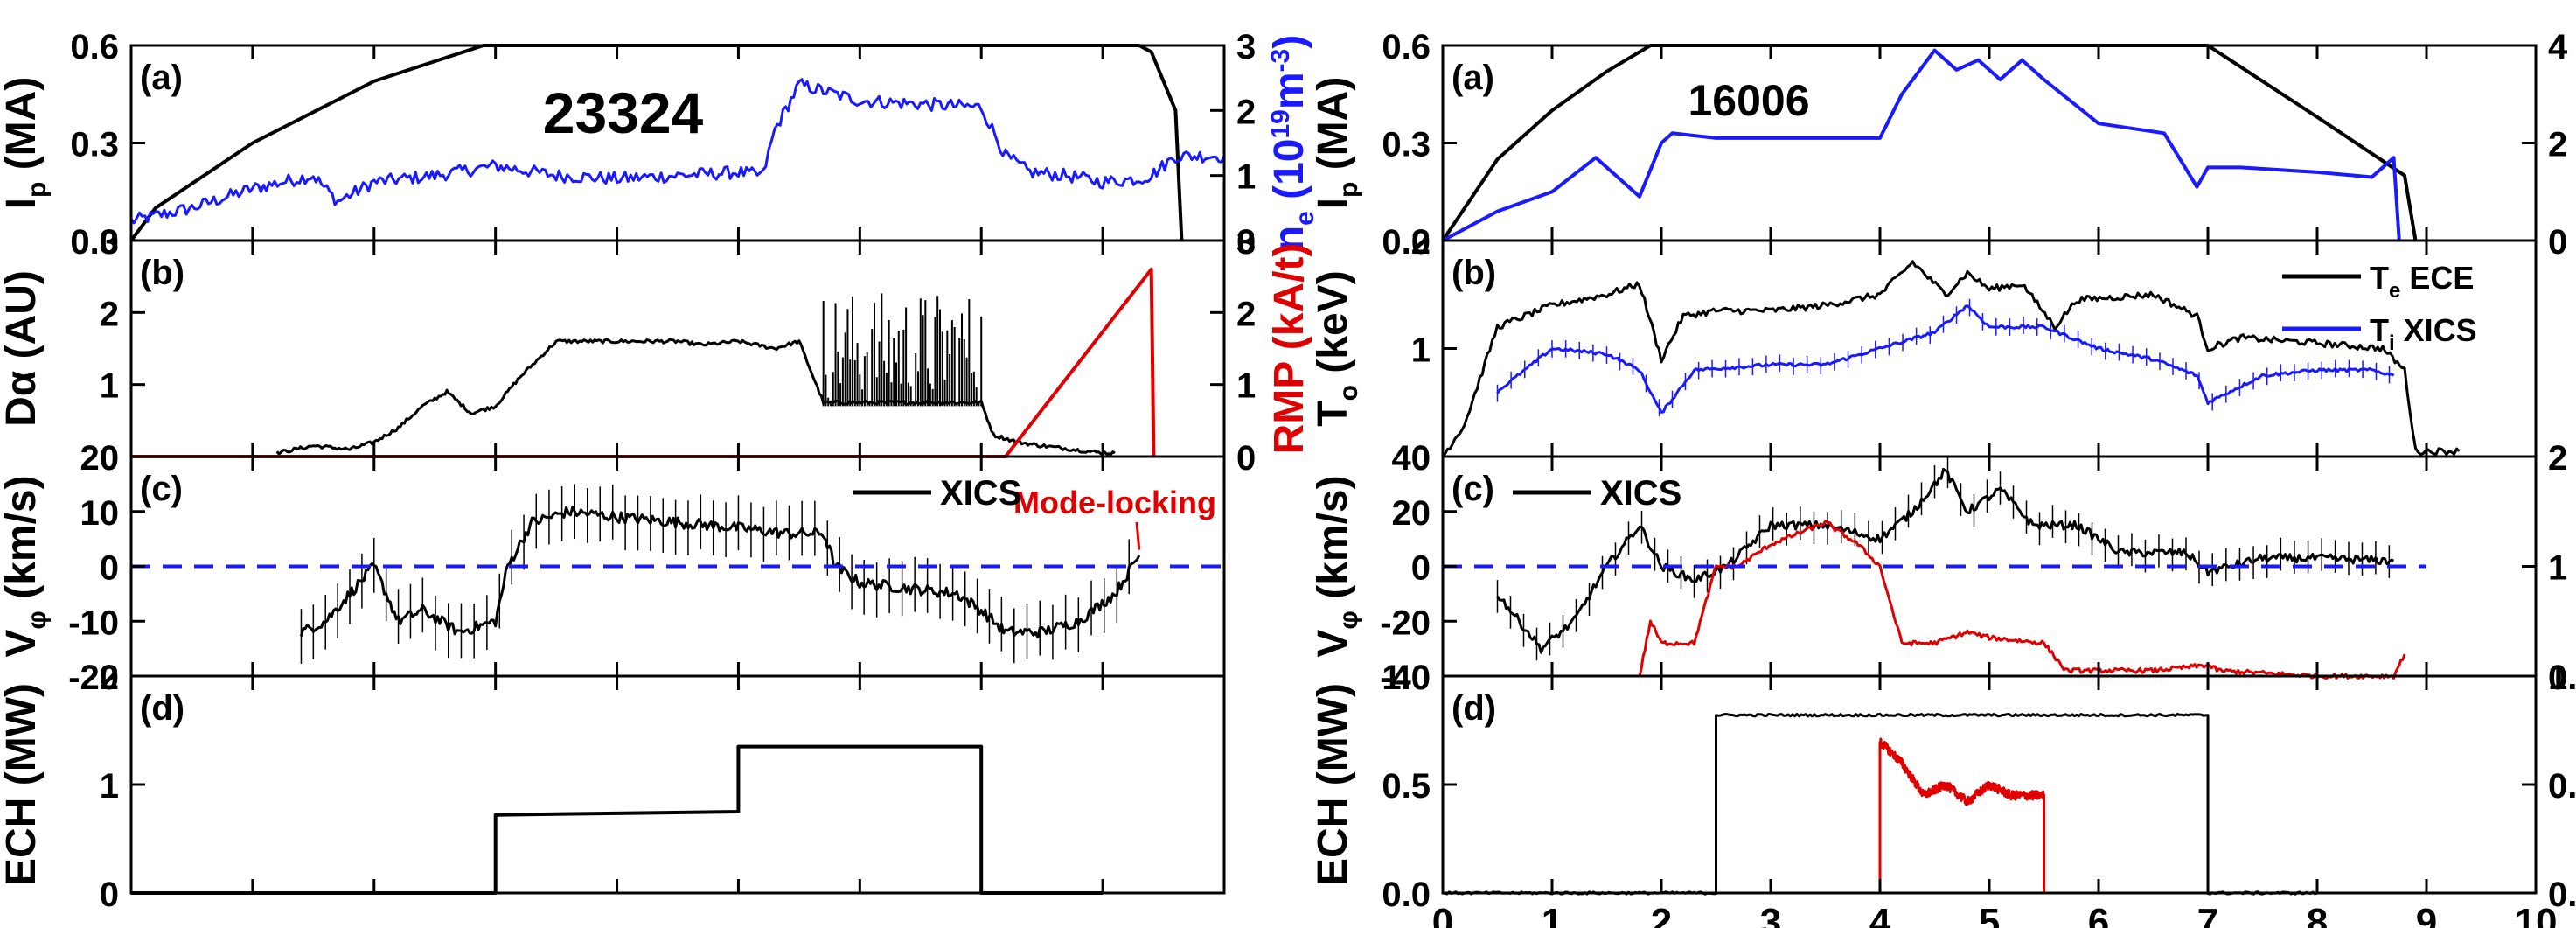 This screenshot has height=928, width=2576. I want to click on panel-label-right-d: (d), so click(1474, 708).